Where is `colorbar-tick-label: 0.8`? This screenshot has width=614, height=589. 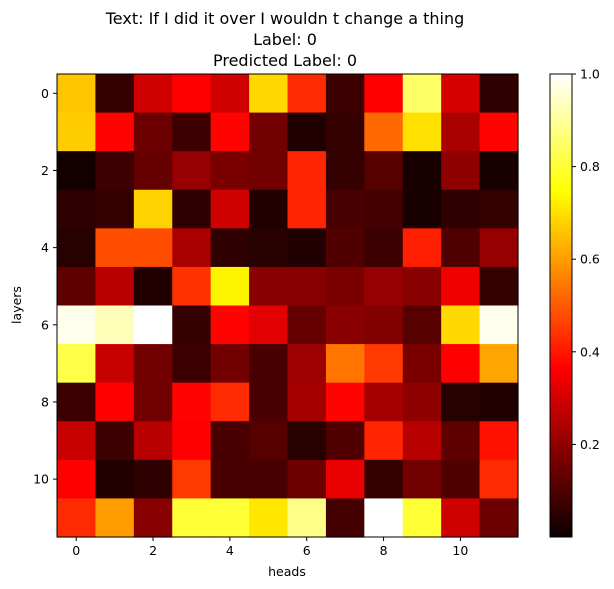
colorbar-tick-label: 0.8 is located at coordinates (590, 166).